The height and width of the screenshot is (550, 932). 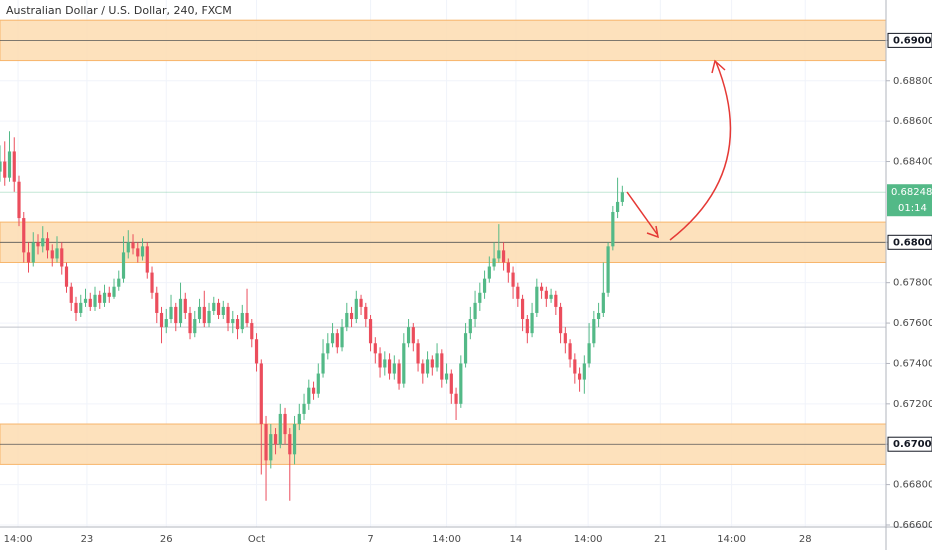 I want to click on x-tick-label: 23, so click(x=87, y=539).